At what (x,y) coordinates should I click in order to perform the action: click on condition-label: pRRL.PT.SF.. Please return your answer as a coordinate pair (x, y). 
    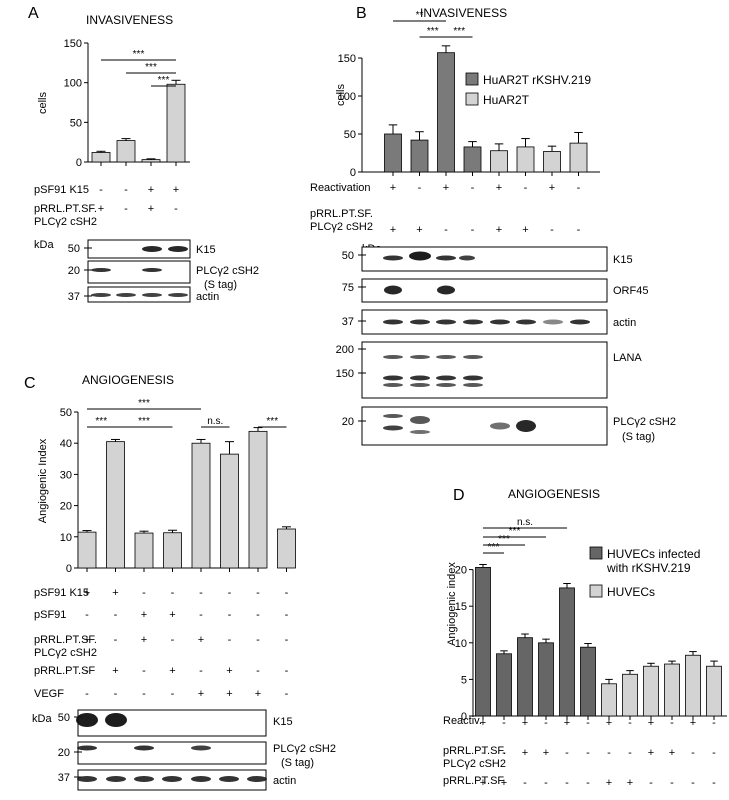
    Looking at the image, I should click on (341, 214).